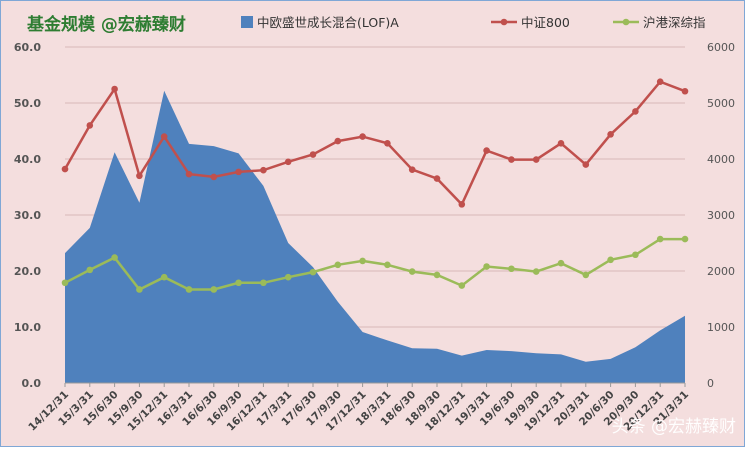  What do you see at coordinates (710, 383) in the screenshot?
I see `right-axis-tick: 0` at bounding box center [710, 383].